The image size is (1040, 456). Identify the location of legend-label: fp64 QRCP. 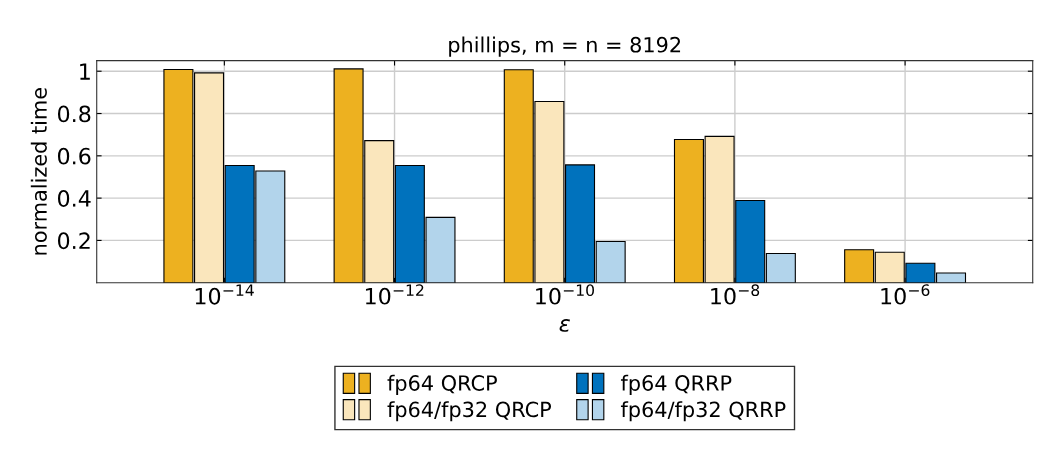
(442, 384).